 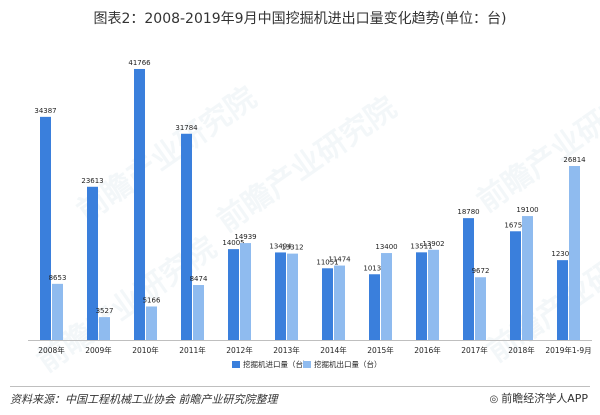 What do you see at coordinates (568, 350) in the screenshot?
I see `x-tick-label: 2019年1-9月` at bounding box center [568, 350].